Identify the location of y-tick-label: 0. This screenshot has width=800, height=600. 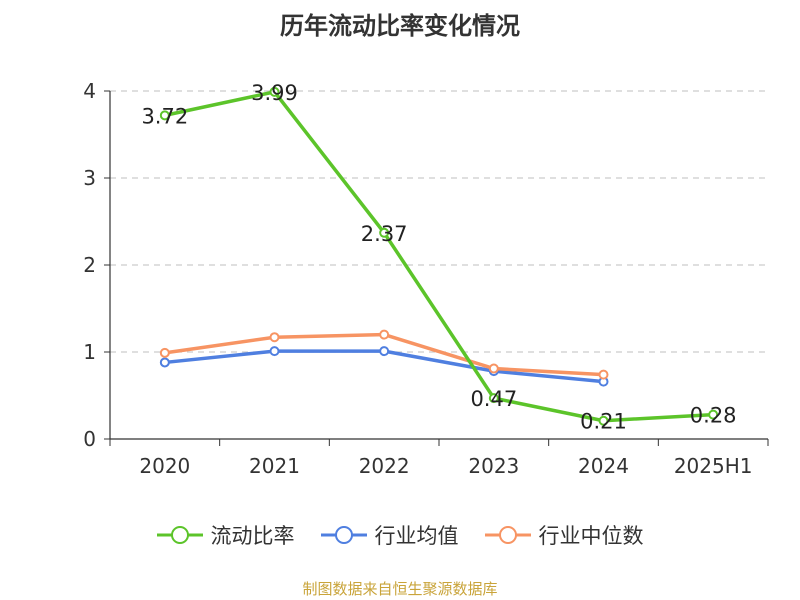
(89, 439).